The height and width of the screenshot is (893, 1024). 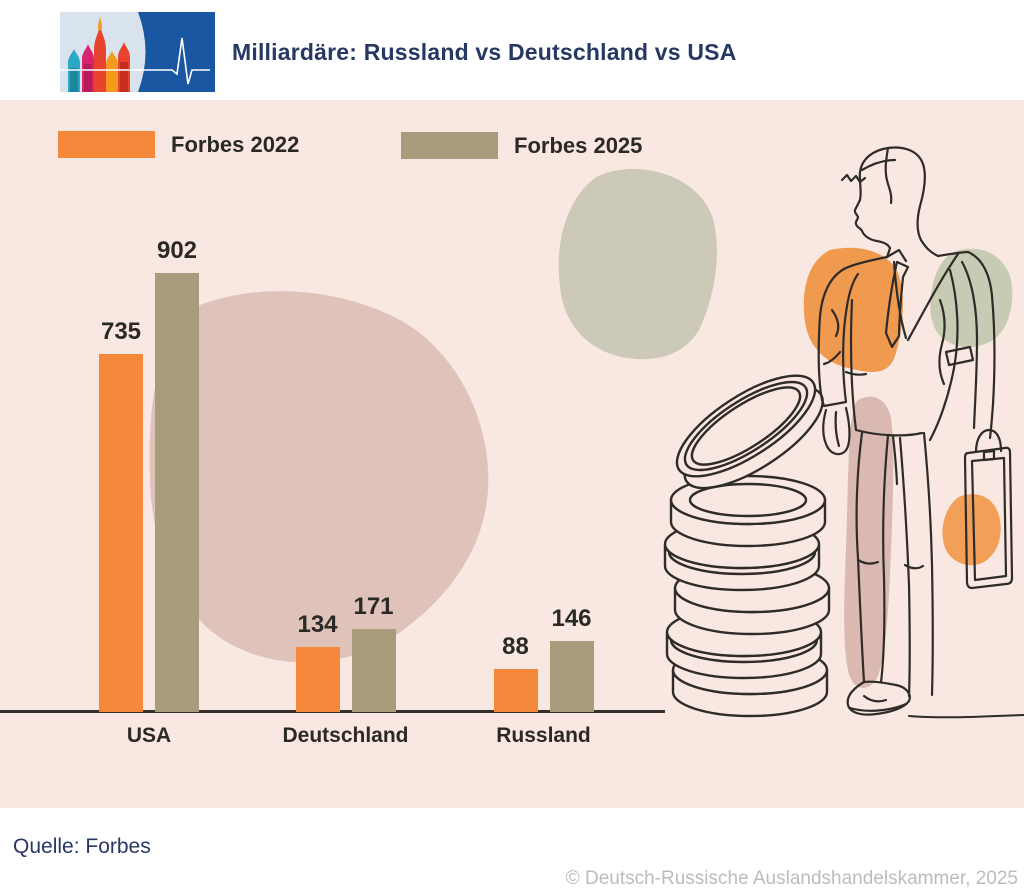 I want to click on value-label: 735, so click(x=121, y=331).